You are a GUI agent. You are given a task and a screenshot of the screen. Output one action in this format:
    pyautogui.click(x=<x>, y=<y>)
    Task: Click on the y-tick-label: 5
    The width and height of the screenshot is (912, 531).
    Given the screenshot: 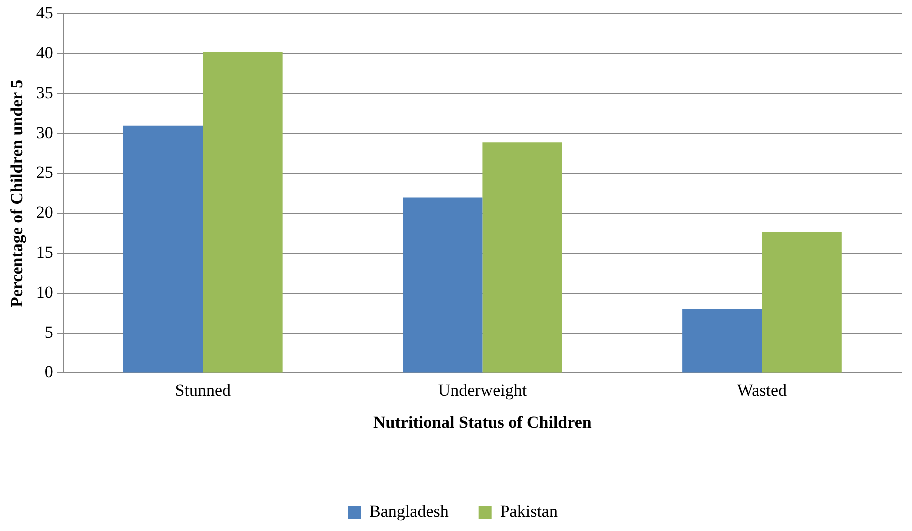 What is the action you would take?
    pyautogui.click(x=49, y=332)
    